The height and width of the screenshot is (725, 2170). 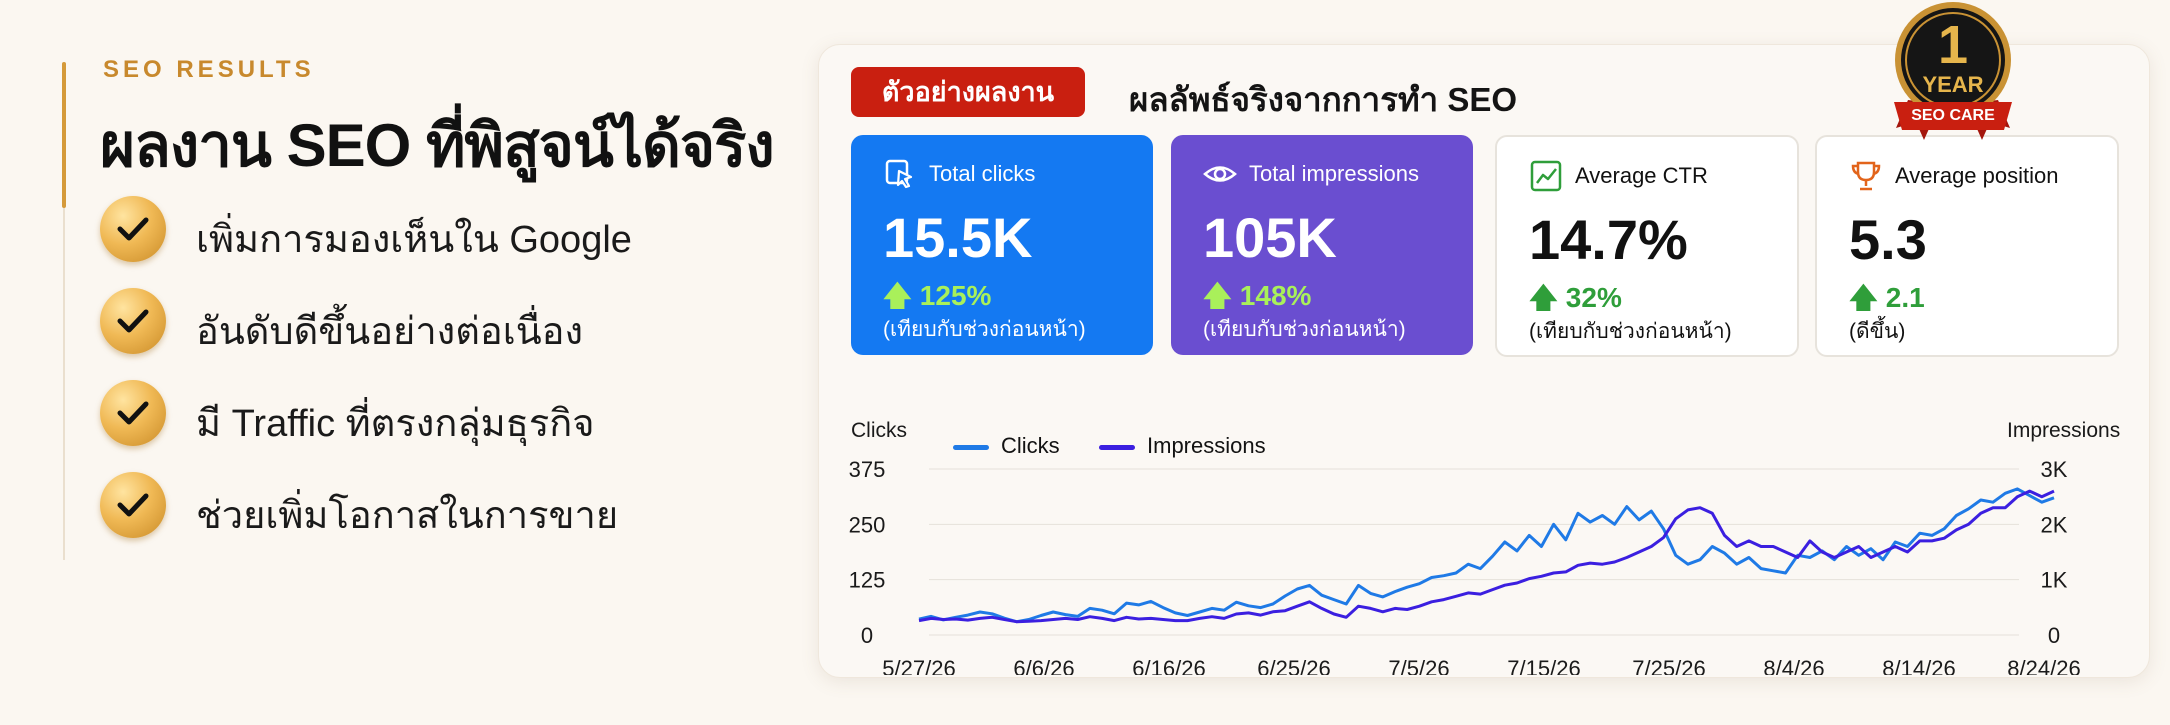 I want to click on y2-tick-label: 2K, so click(x=2054, y=524).